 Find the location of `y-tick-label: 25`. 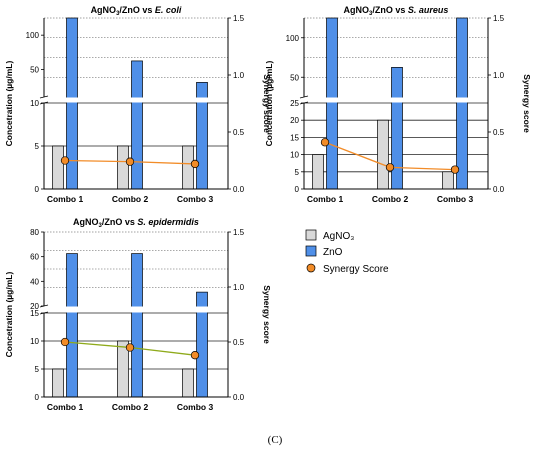

y-tick-label: 25 is located at coordinates (294, 103).